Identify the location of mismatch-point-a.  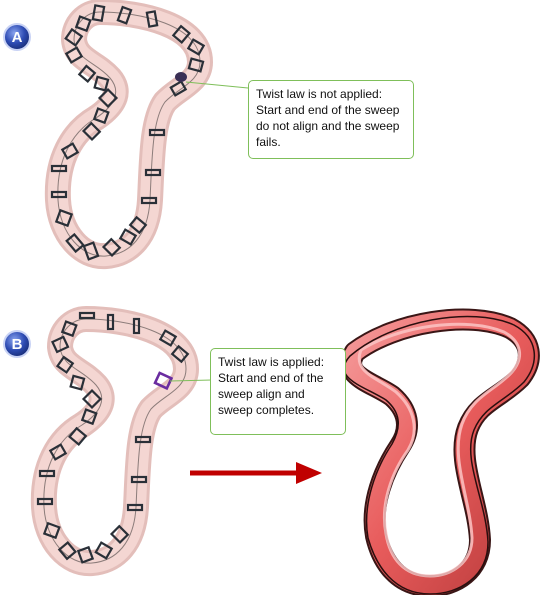
(181, 77).